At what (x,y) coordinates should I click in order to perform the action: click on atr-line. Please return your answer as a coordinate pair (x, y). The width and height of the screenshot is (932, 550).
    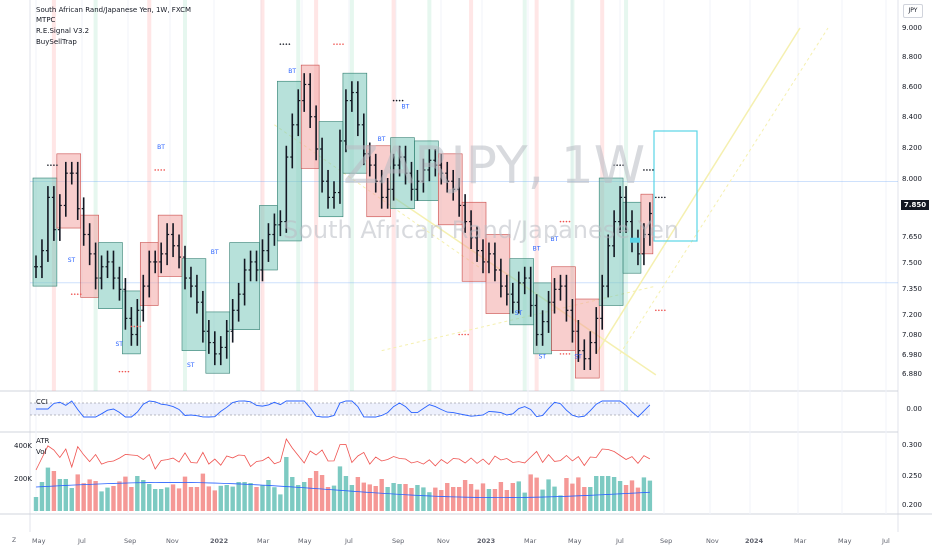
    Looking at the image, I should click on (343, 454).